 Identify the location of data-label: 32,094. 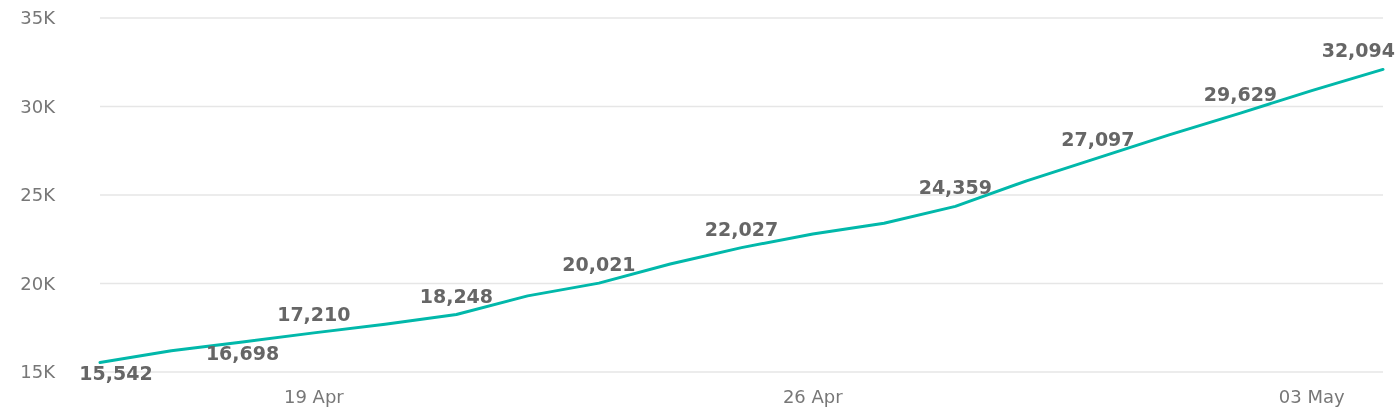
(1358, 50).